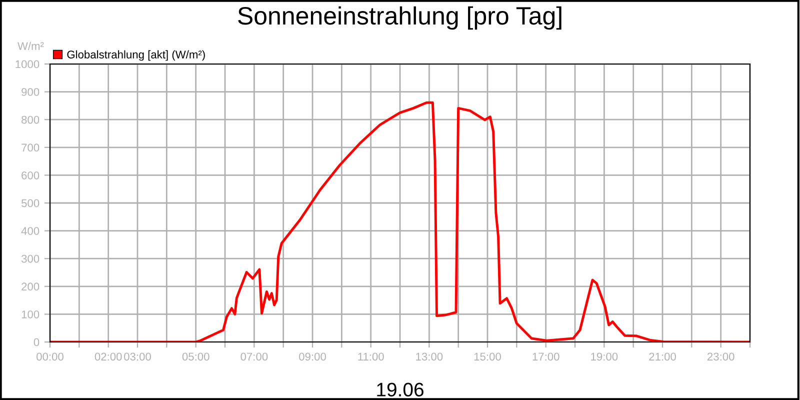 This screenshot has width=800, height=400. Describe the element at coordinates (720, 356) in the screenshot. I see `x-tick-label: 23:00` at that location.